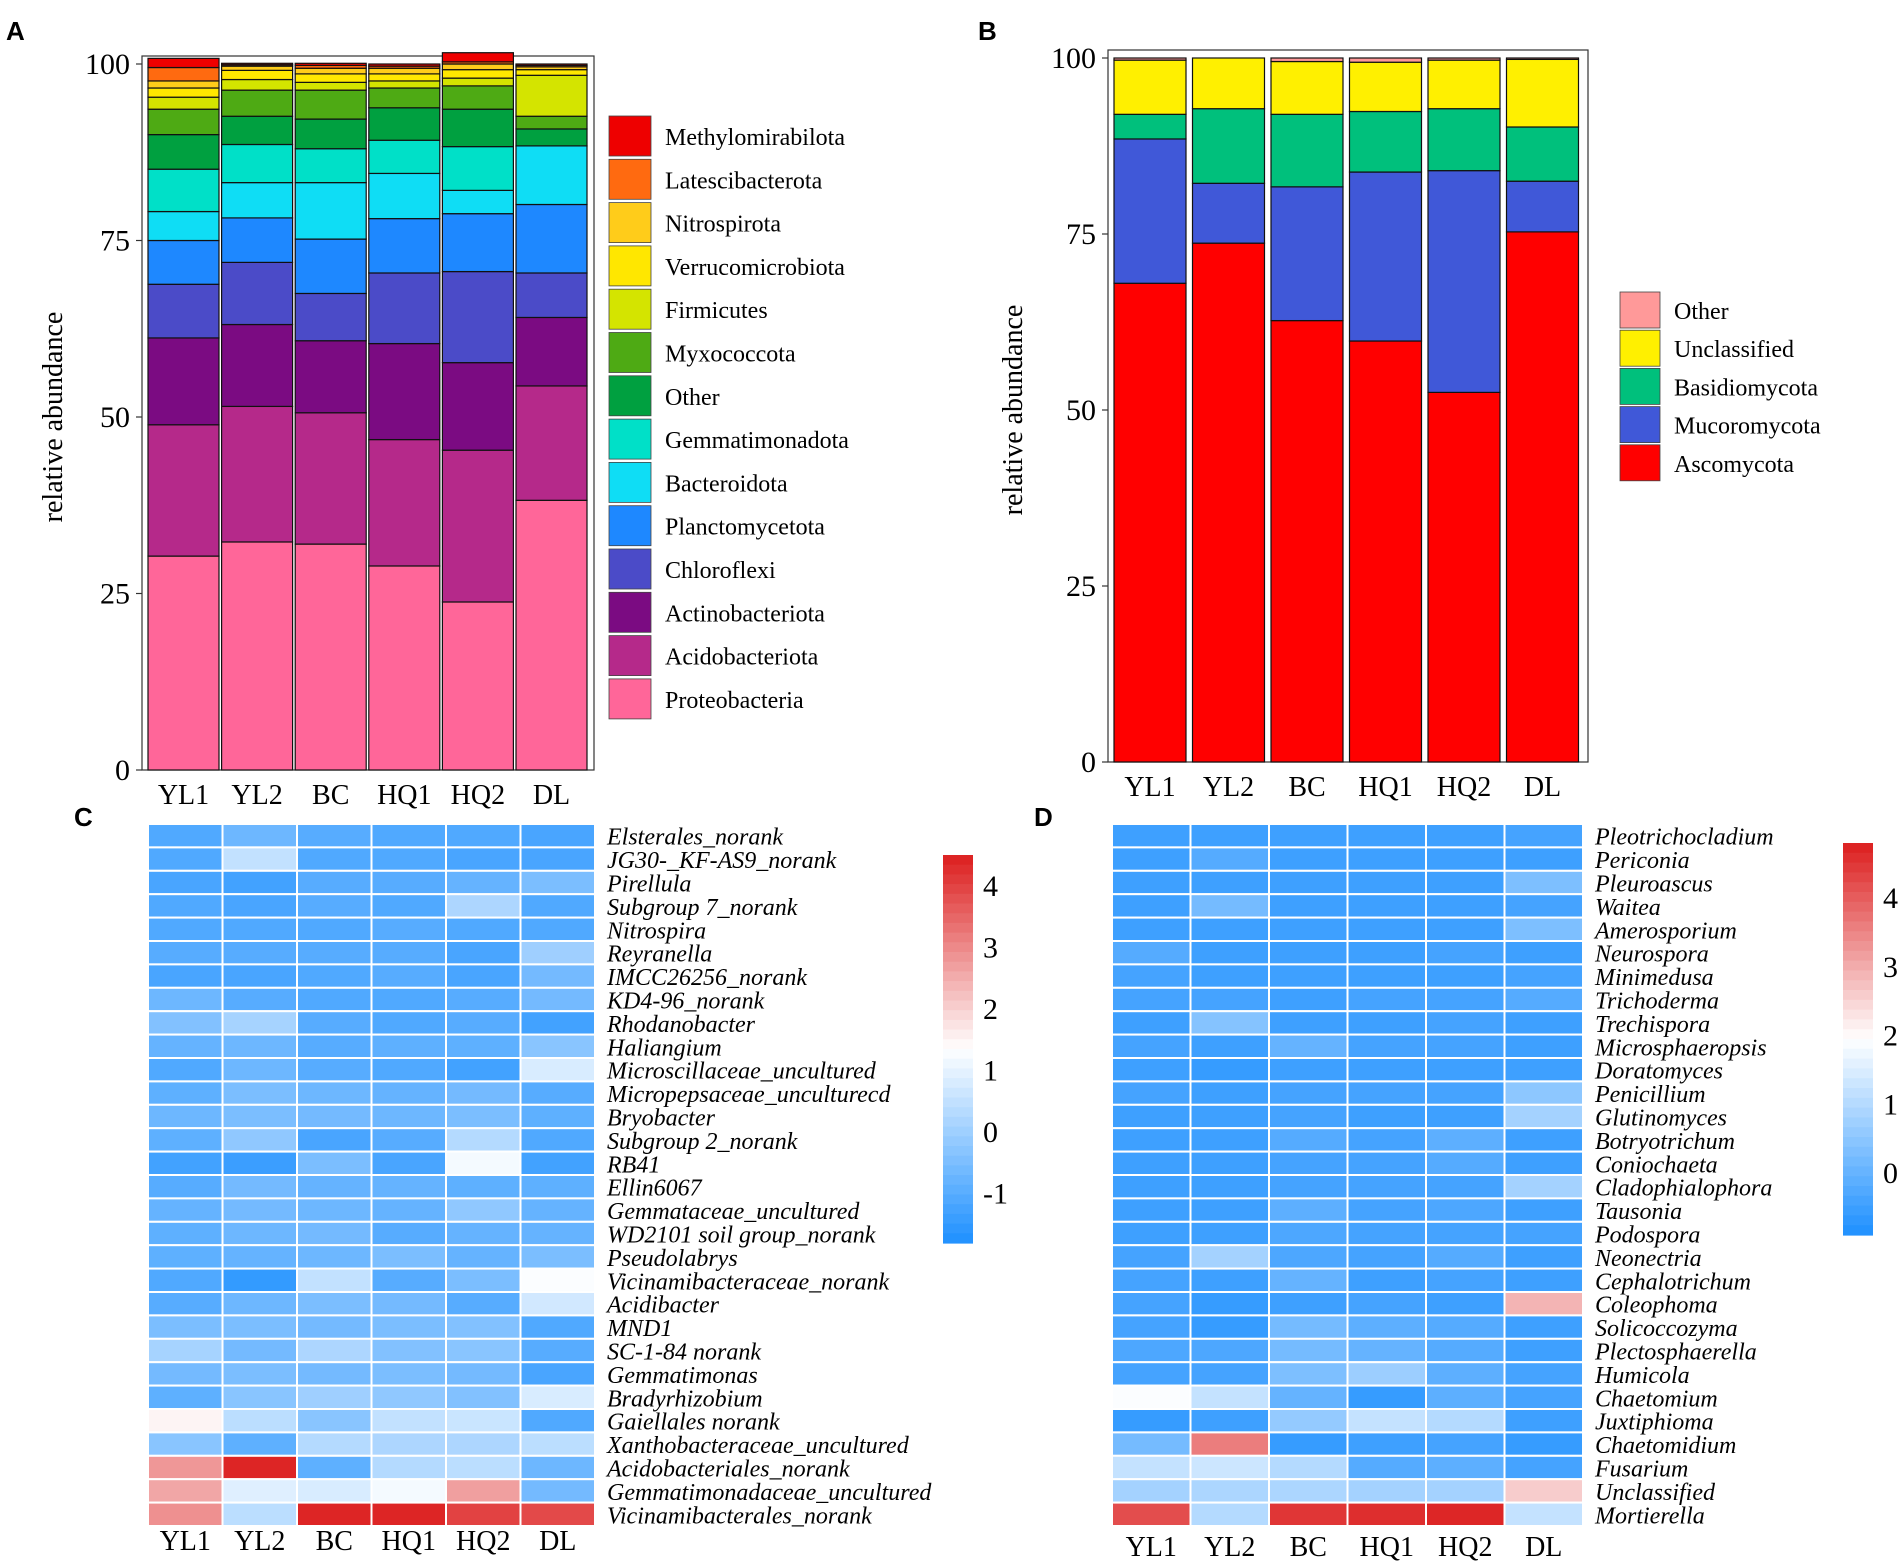 The height and width of the screenshot is (1562, 1904). I want to click on panel-b-bar-hq1-ascomycota, so click(1385, 551).